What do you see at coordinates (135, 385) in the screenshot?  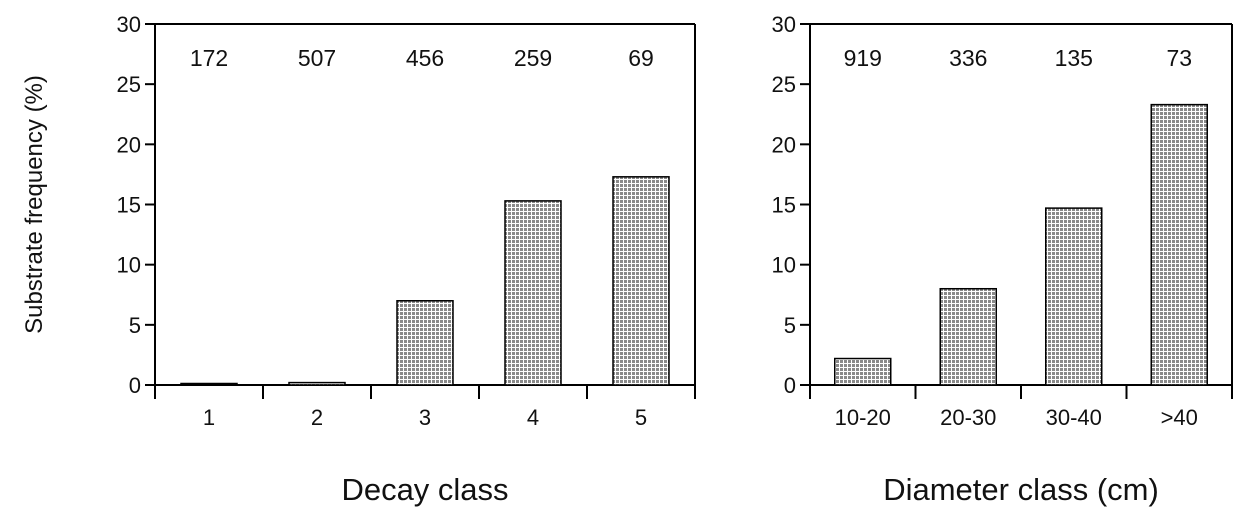 I see `decay-y-tick-label: 0` at bounding box center [135, 385].